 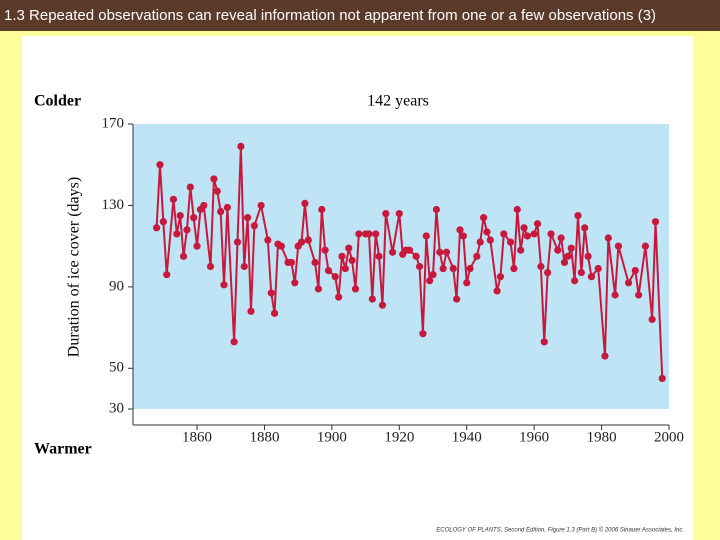 I want to click on top-label: Colder, so click(x=57, y=101).